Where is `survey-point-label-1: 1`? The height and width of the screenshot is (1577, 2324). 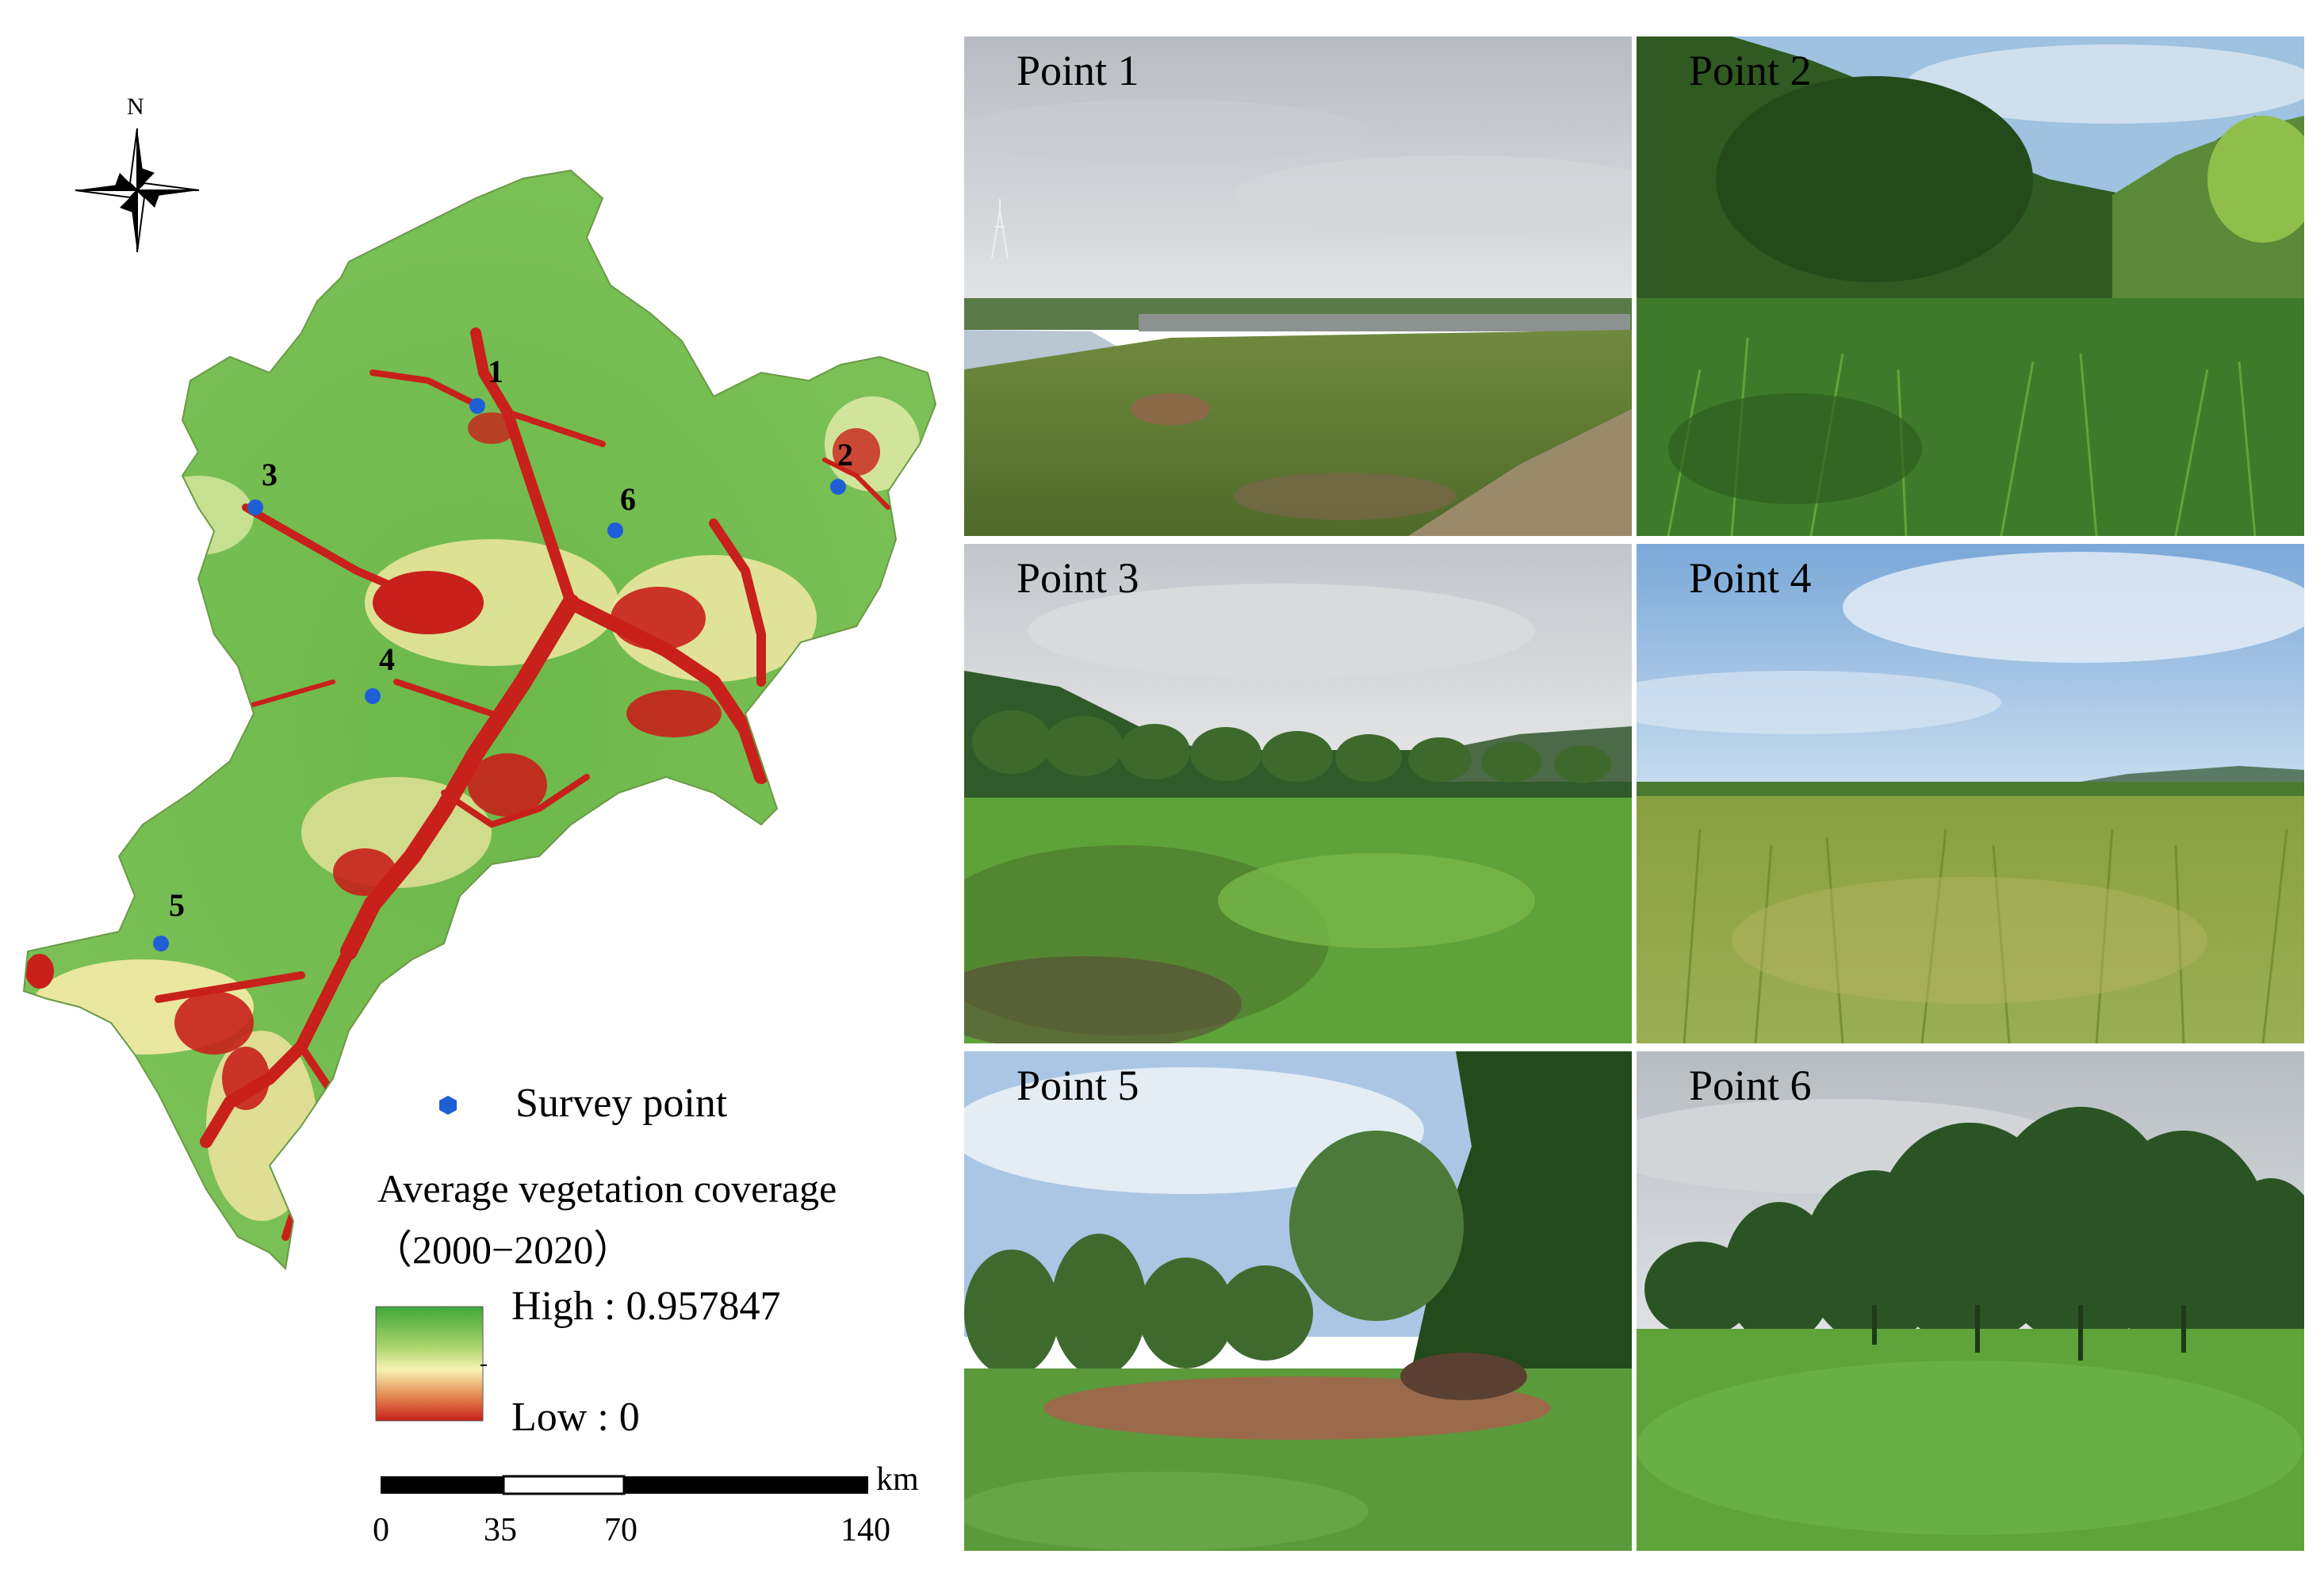 survey-point-label-1: 1 is located at coordinates (495, 371).